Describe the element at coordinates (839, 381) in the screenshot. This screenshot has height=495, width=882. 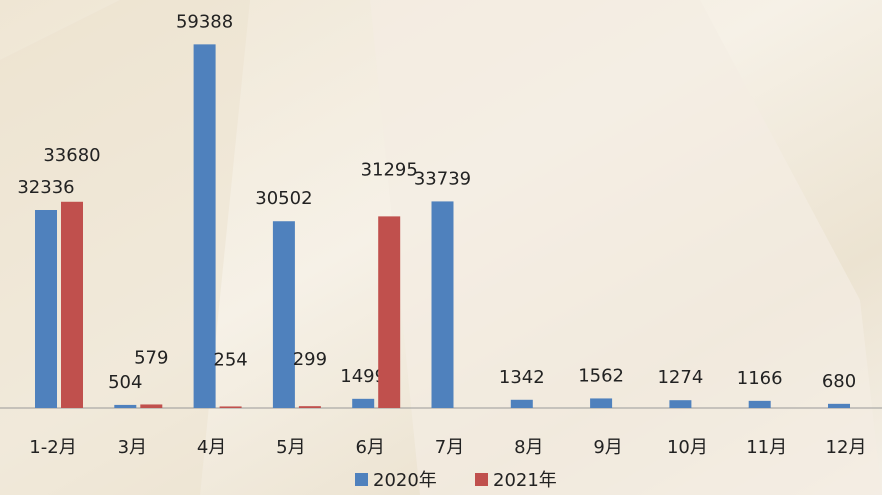
I see `value-label: 680` at that location.